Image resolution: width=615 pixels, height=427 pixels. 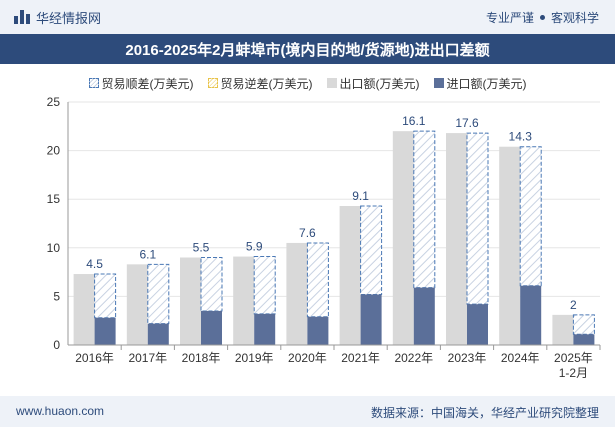 What do you see at coordinates (521, 137) in the screenshot?
I see `surplus-value-label: 14.3` at bounding box center [521, 137].